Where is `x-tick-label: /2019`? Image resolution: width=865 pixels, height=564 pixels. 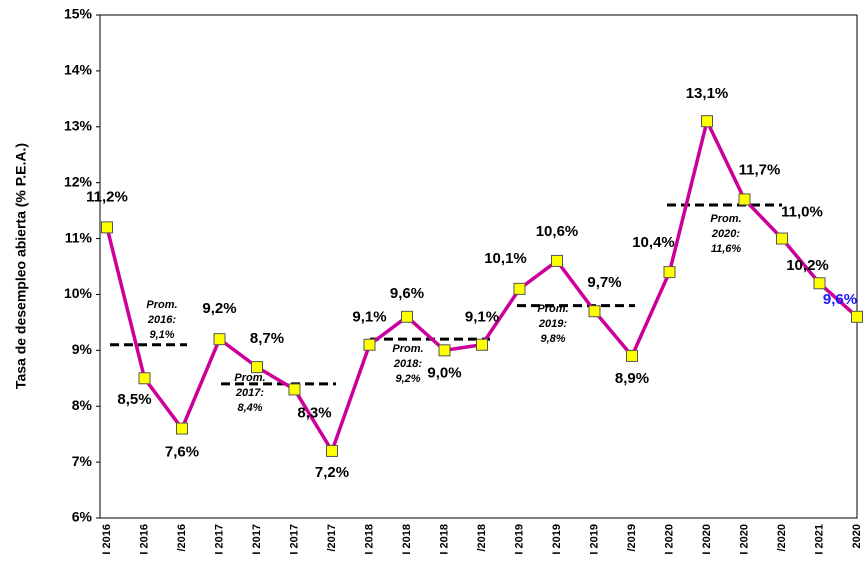
x-tick-label: /2019 is located at coordinates (632, 538).